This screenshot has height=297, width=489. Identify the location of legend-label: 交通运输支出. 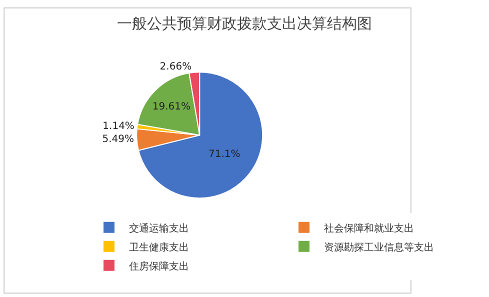
(159, 228).